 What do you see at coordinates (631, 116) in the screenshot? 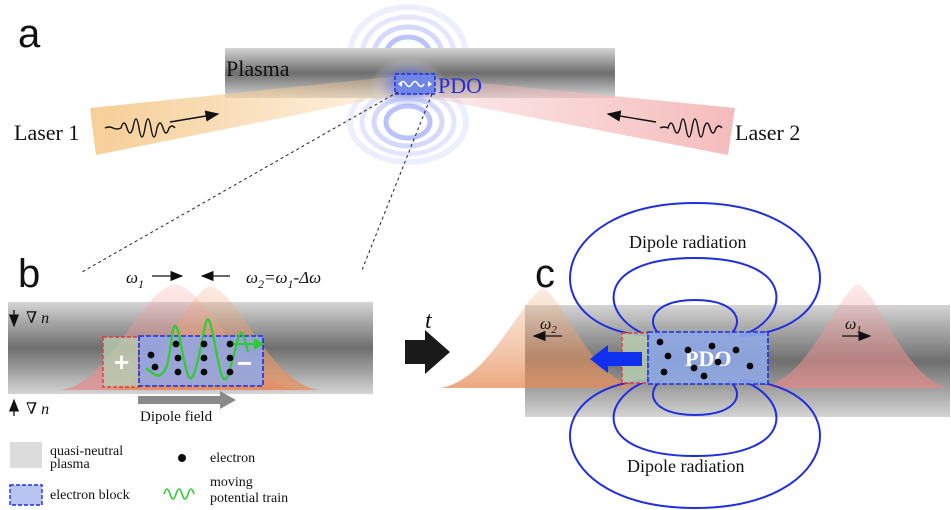
I see `laser-2-arrow` at bounding box center [631, 116].